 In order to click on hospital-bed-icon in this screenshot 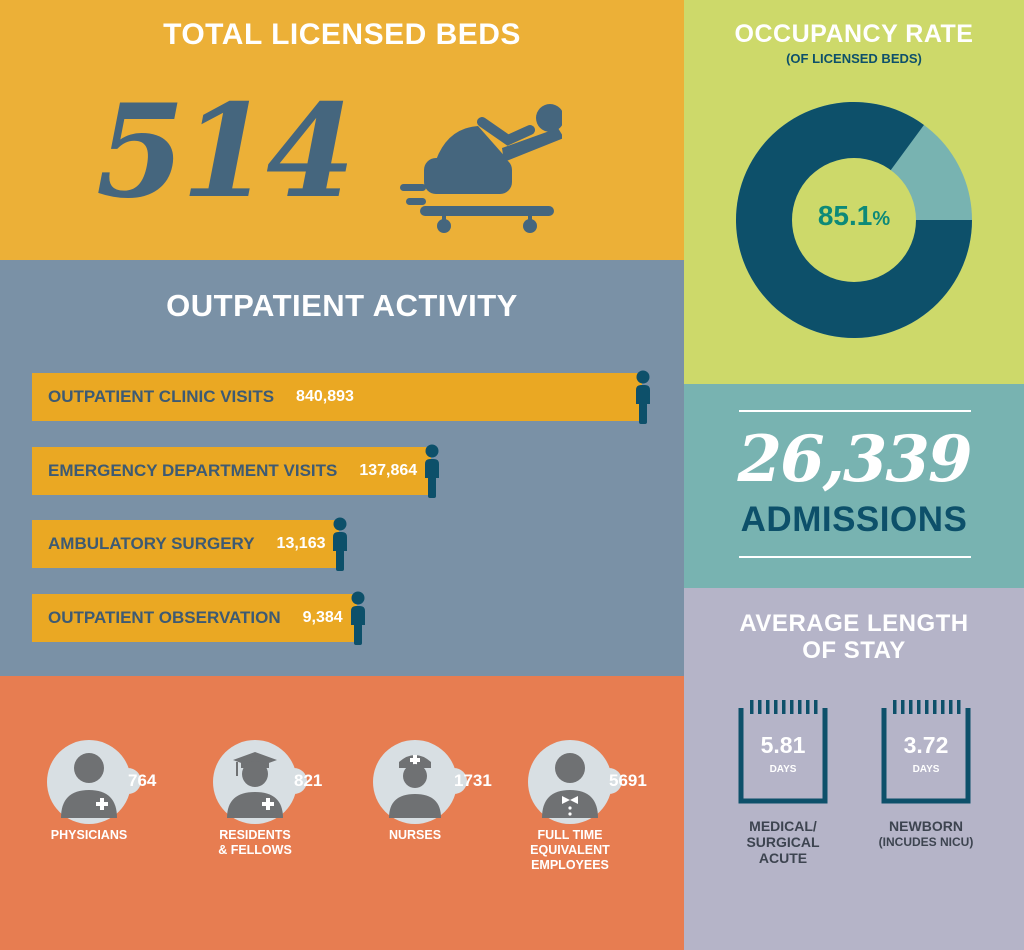, I will do `click(481, 168)`.